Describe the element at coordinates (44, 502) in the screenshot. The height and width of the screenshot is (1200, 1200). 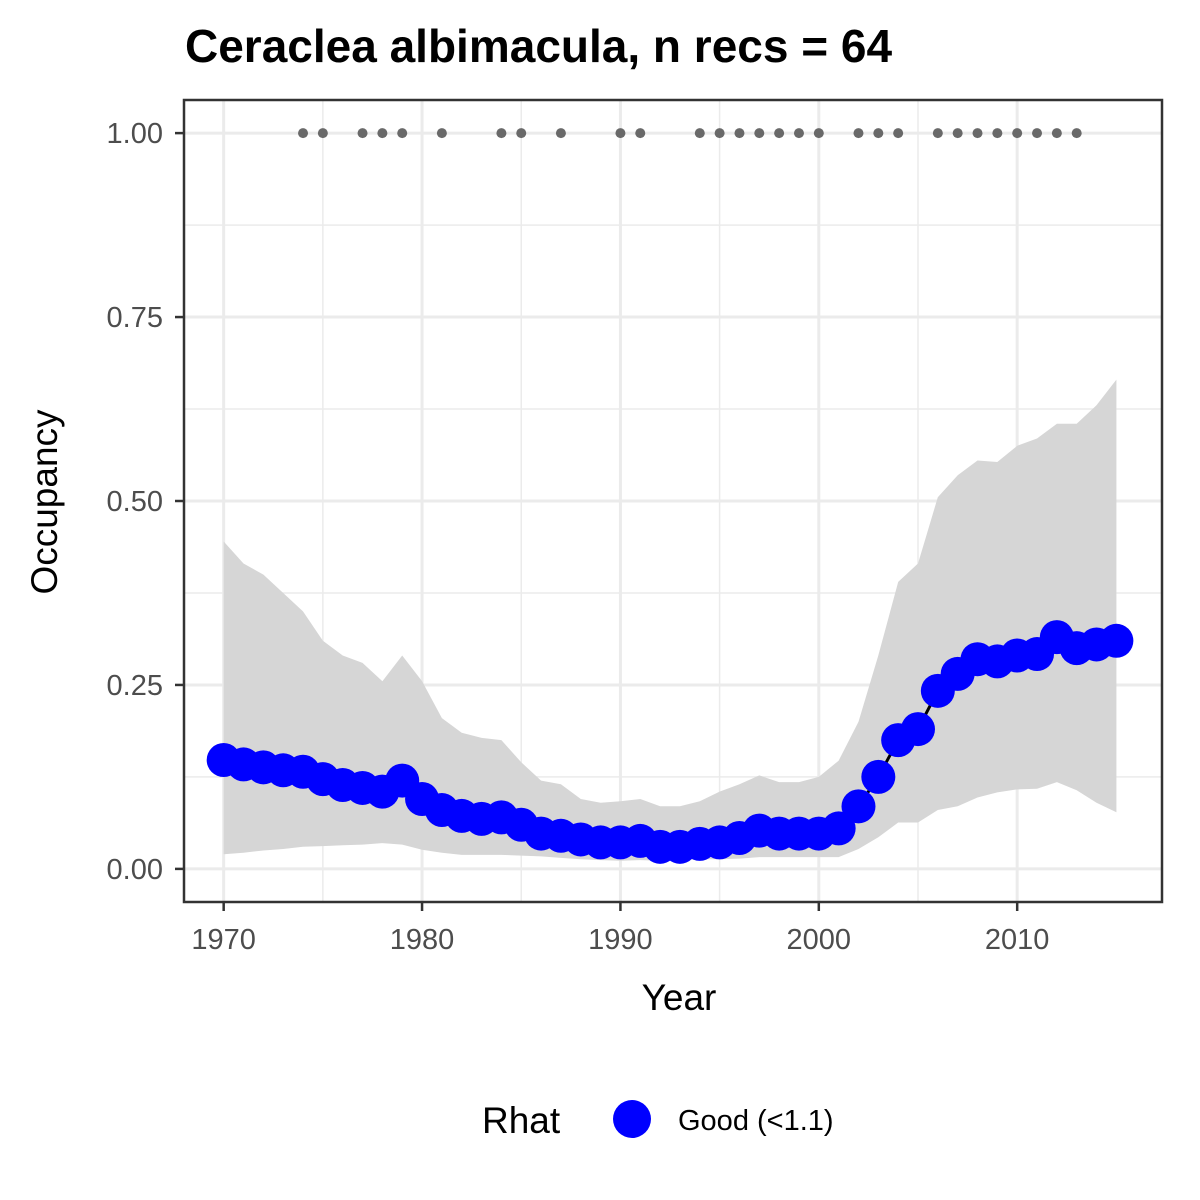
I see `y-axis-title: Occupancy` at that location.